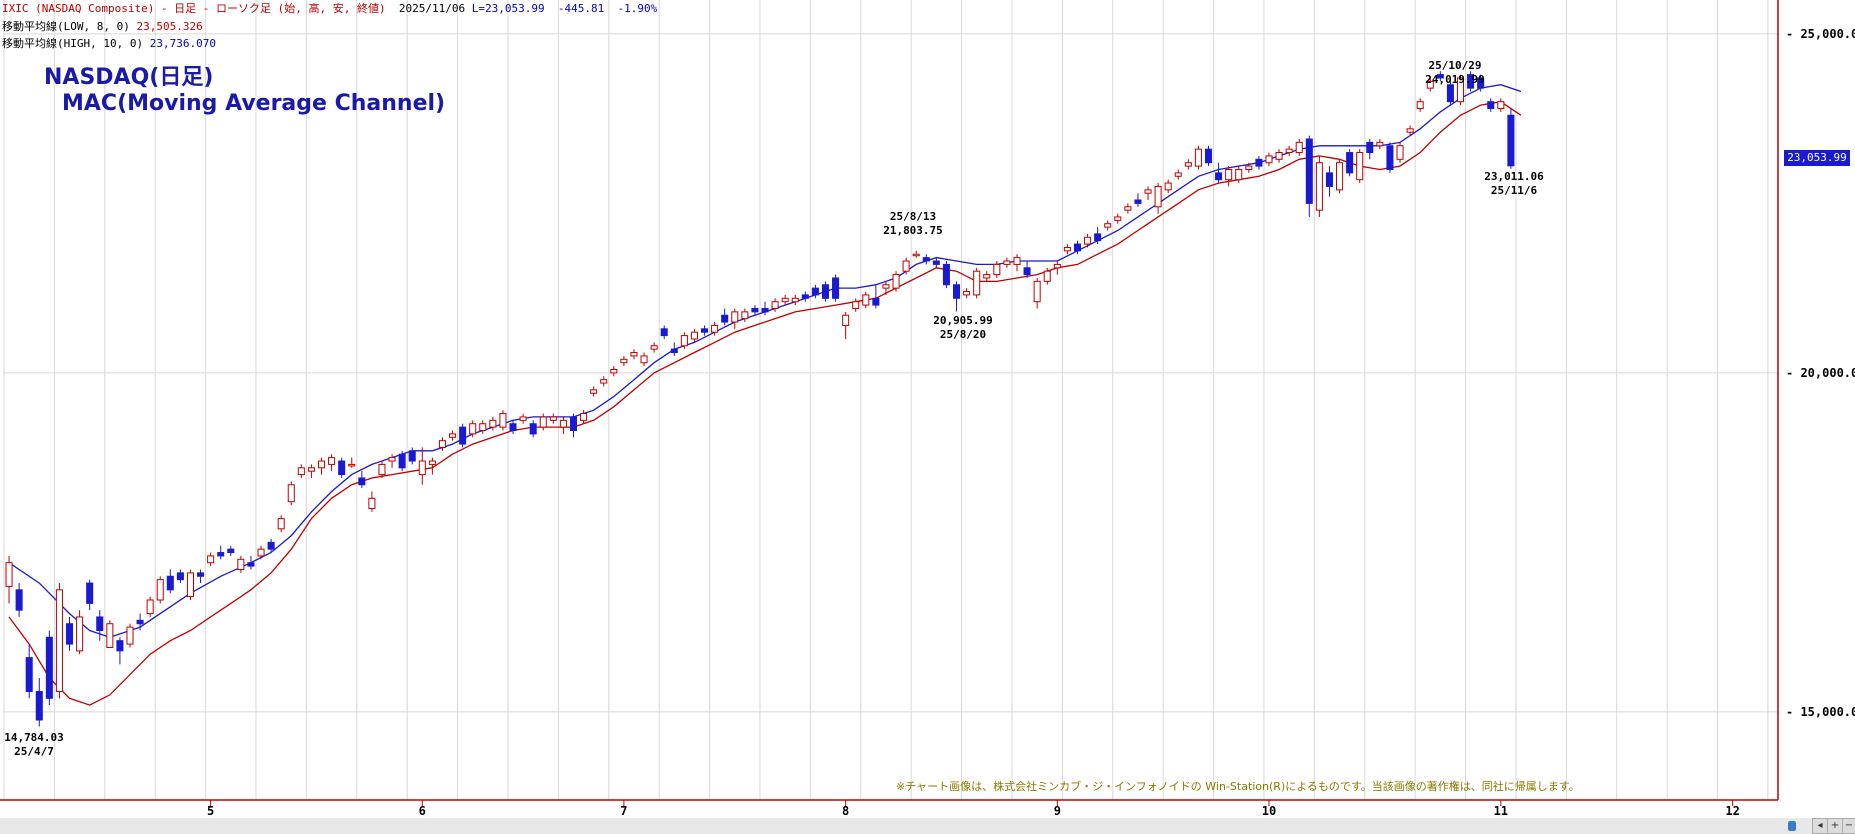  Describe the element at coordinates (422, 811) in the screenshot. I see `x-tick-label: 6` at that location.